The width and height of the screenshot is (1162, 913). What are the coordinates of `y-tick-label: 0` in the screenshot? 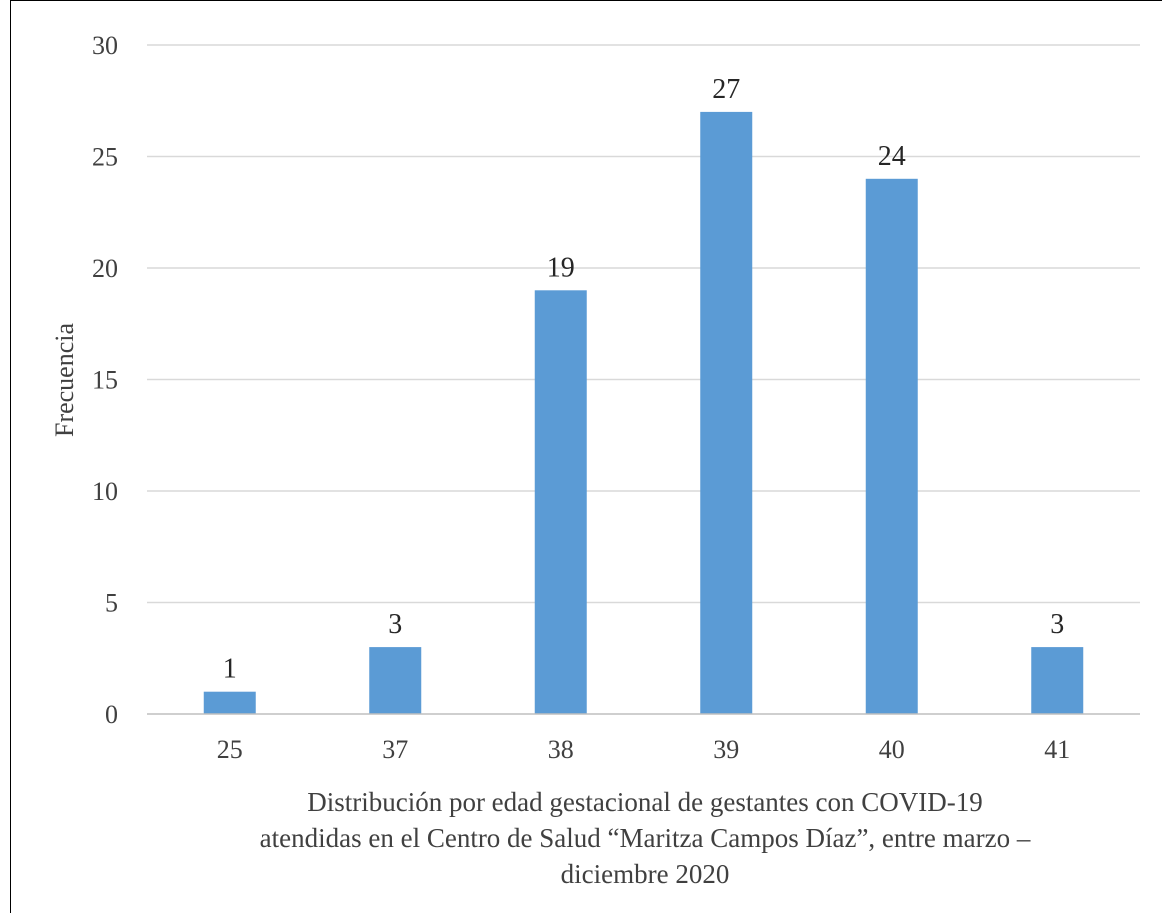 It's located at (111, 714).